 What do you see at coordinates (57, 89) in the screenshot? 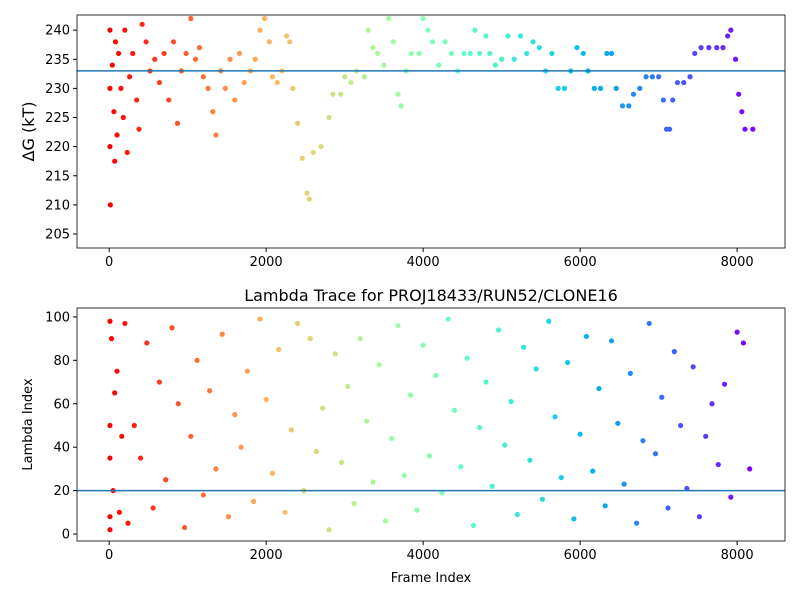
I see `y-tick-label: 230` at bounding box center [57, 89].